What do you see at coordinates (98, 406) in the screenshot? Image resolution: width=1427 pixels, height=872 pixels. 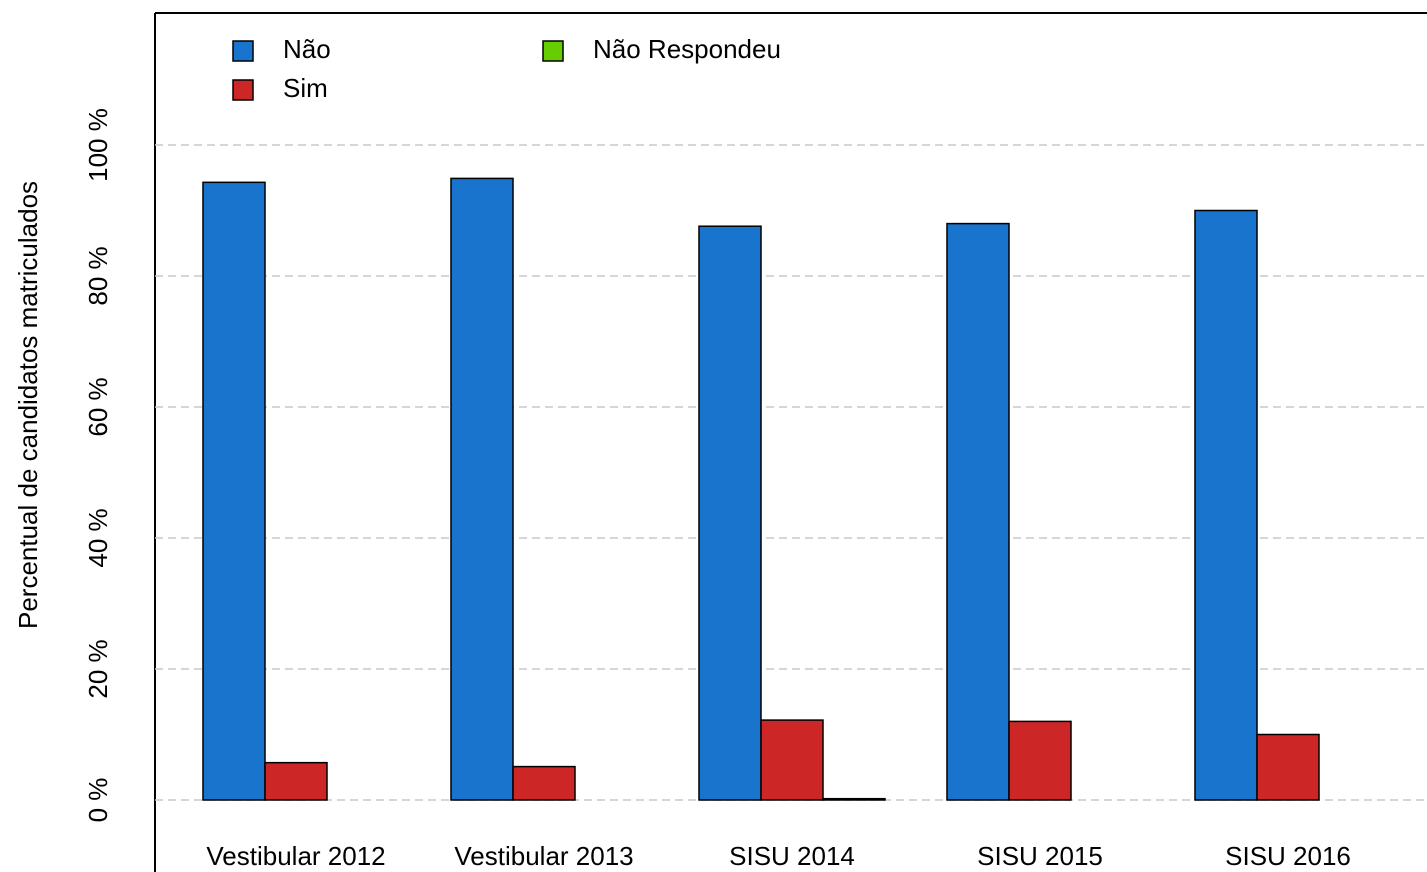 I see `y-tick-label: 60 %` at bounding box center [98, 406].